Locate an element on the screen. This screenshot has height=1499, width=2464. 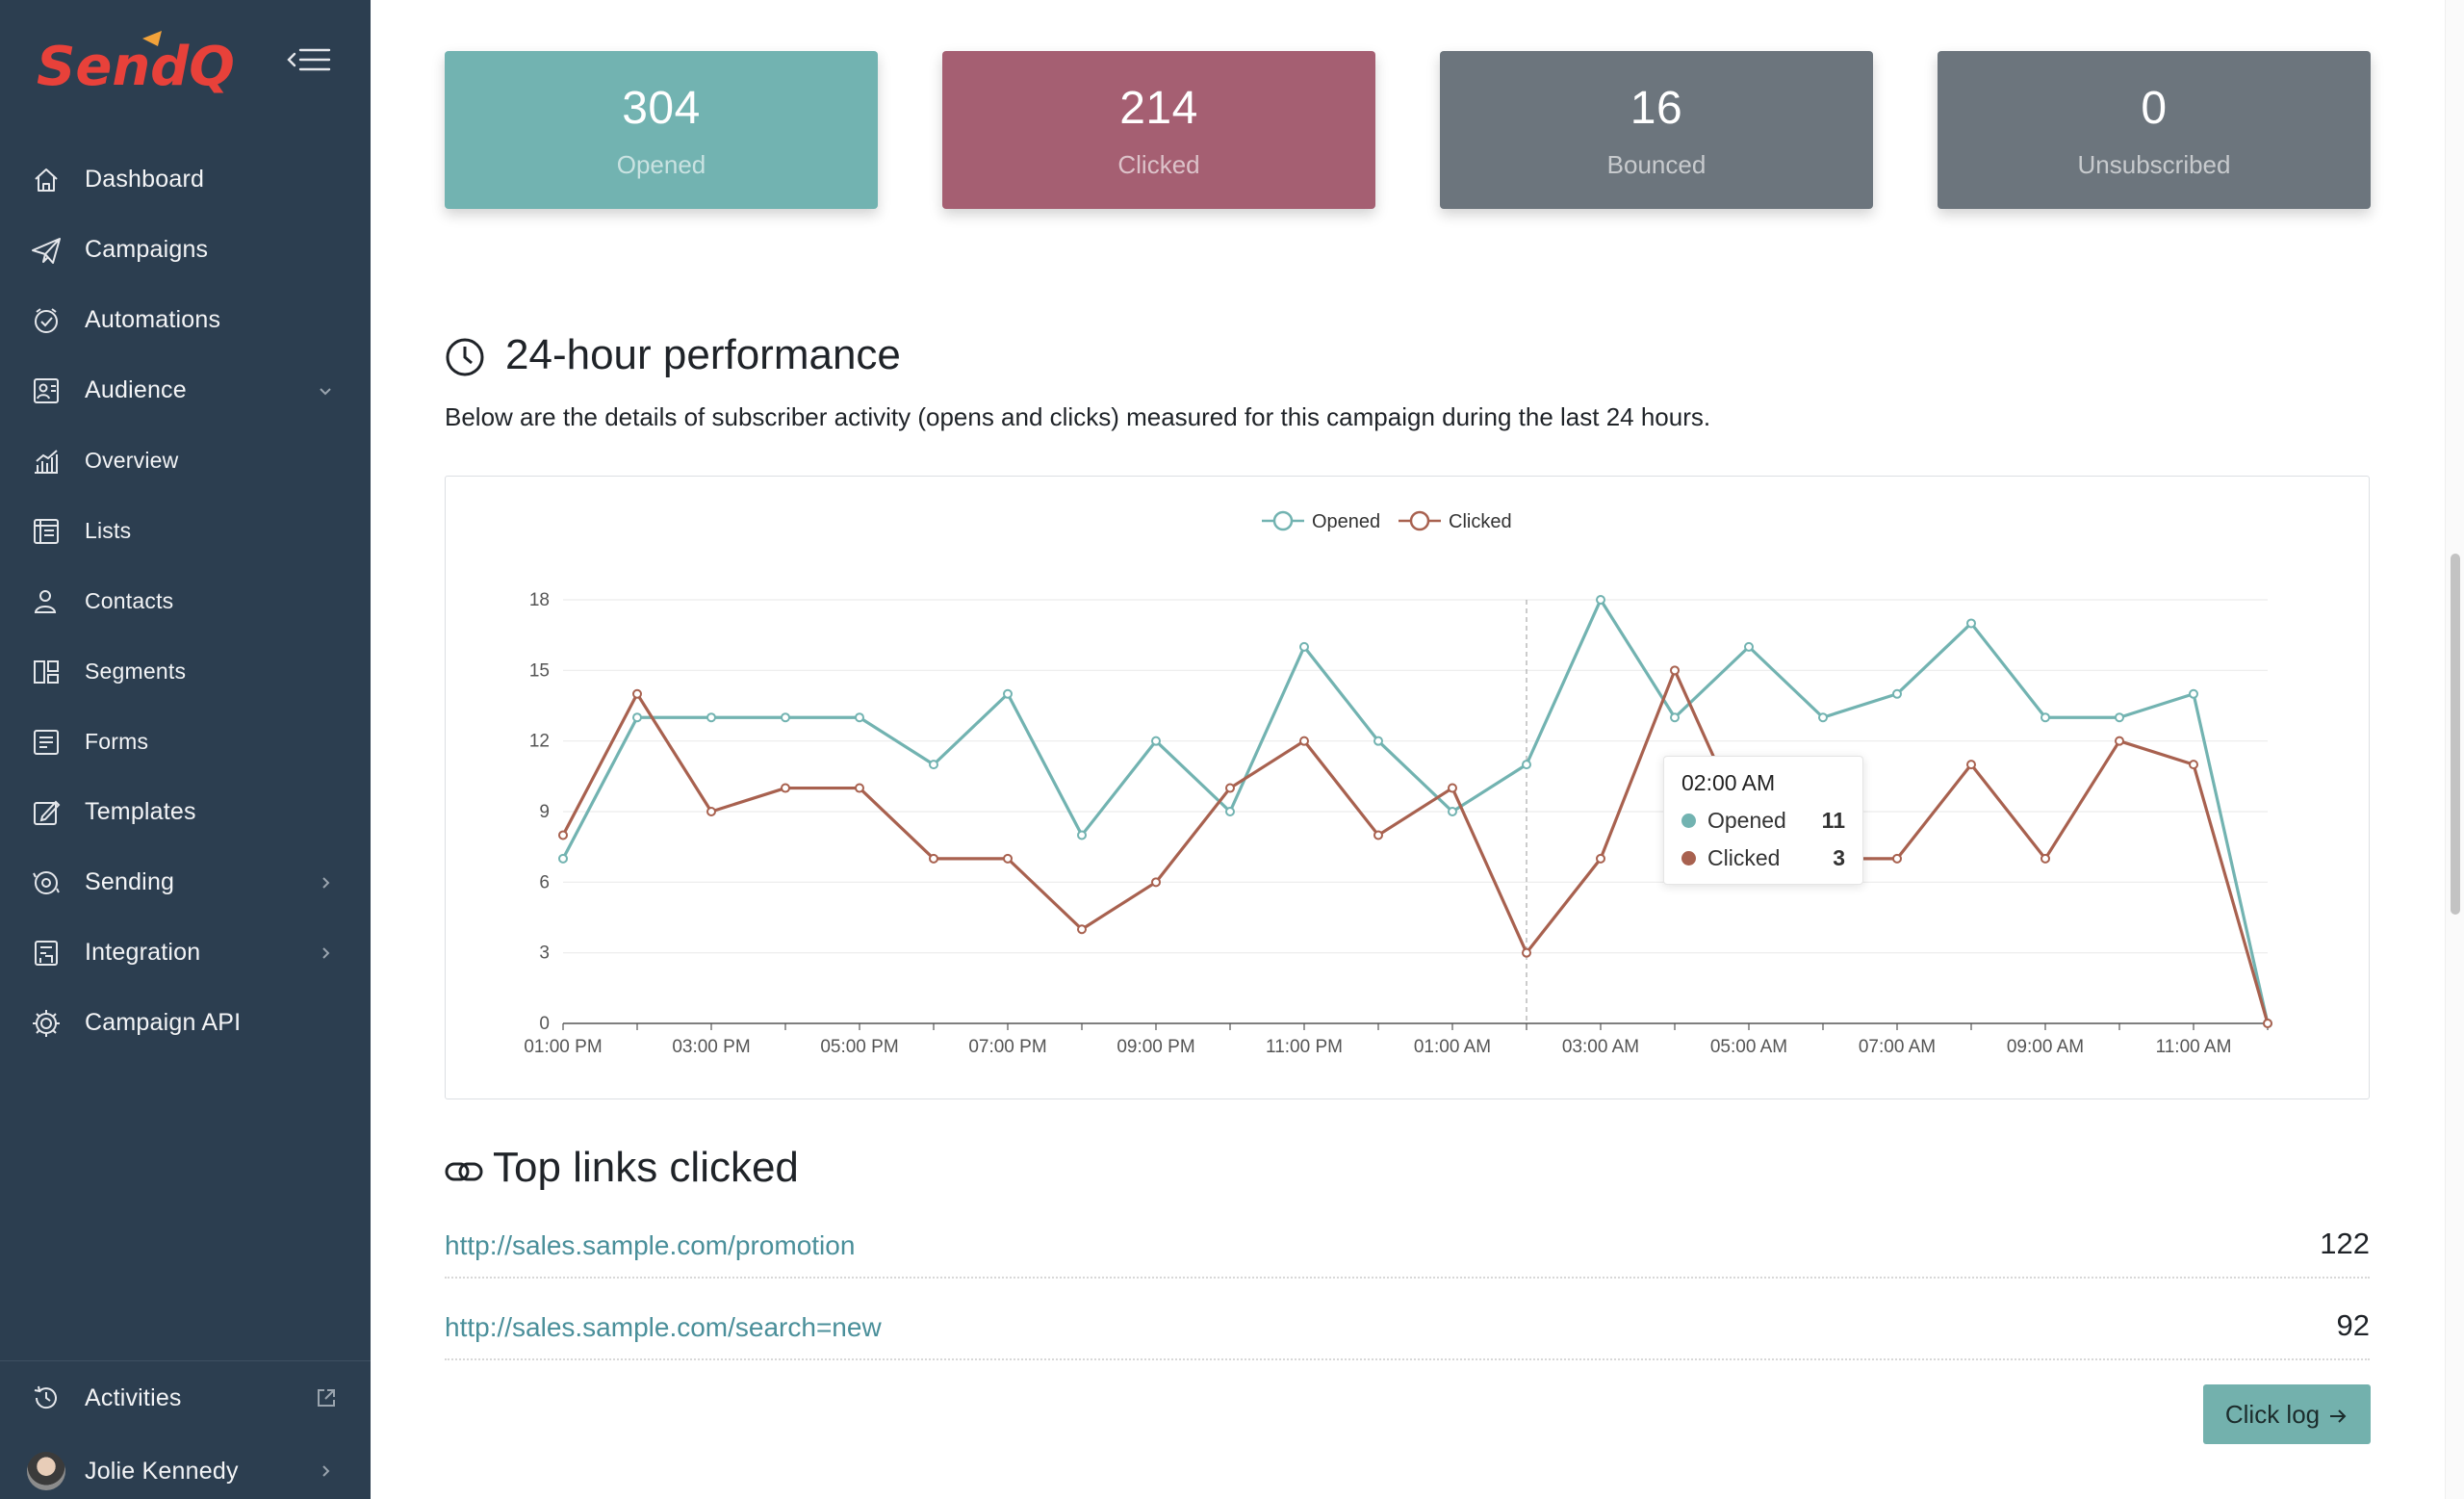
sidebar-item-lists: Lists is located at coordinates (185, 531).